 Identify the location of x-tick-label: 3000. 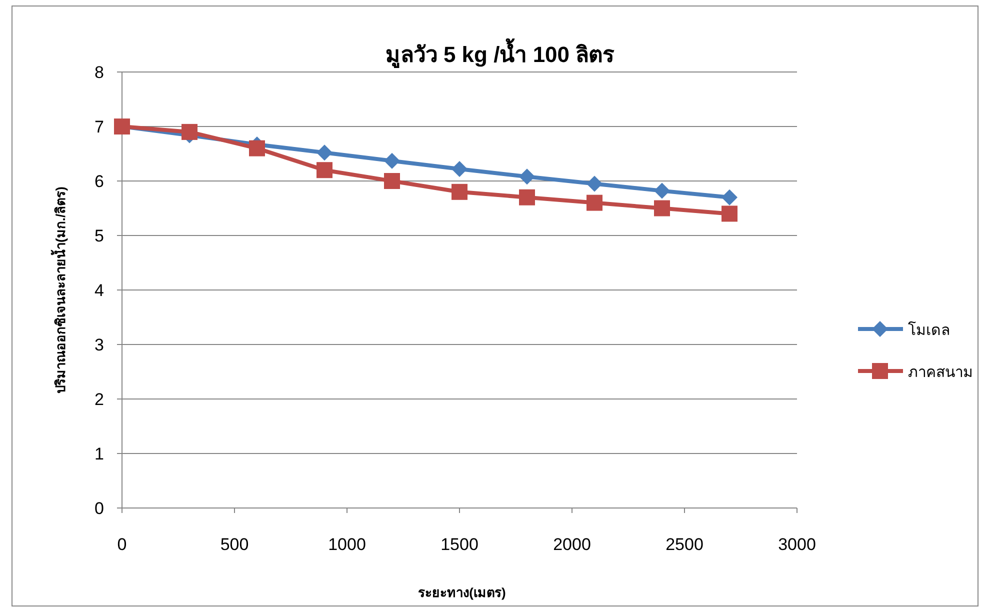
(797, 544).